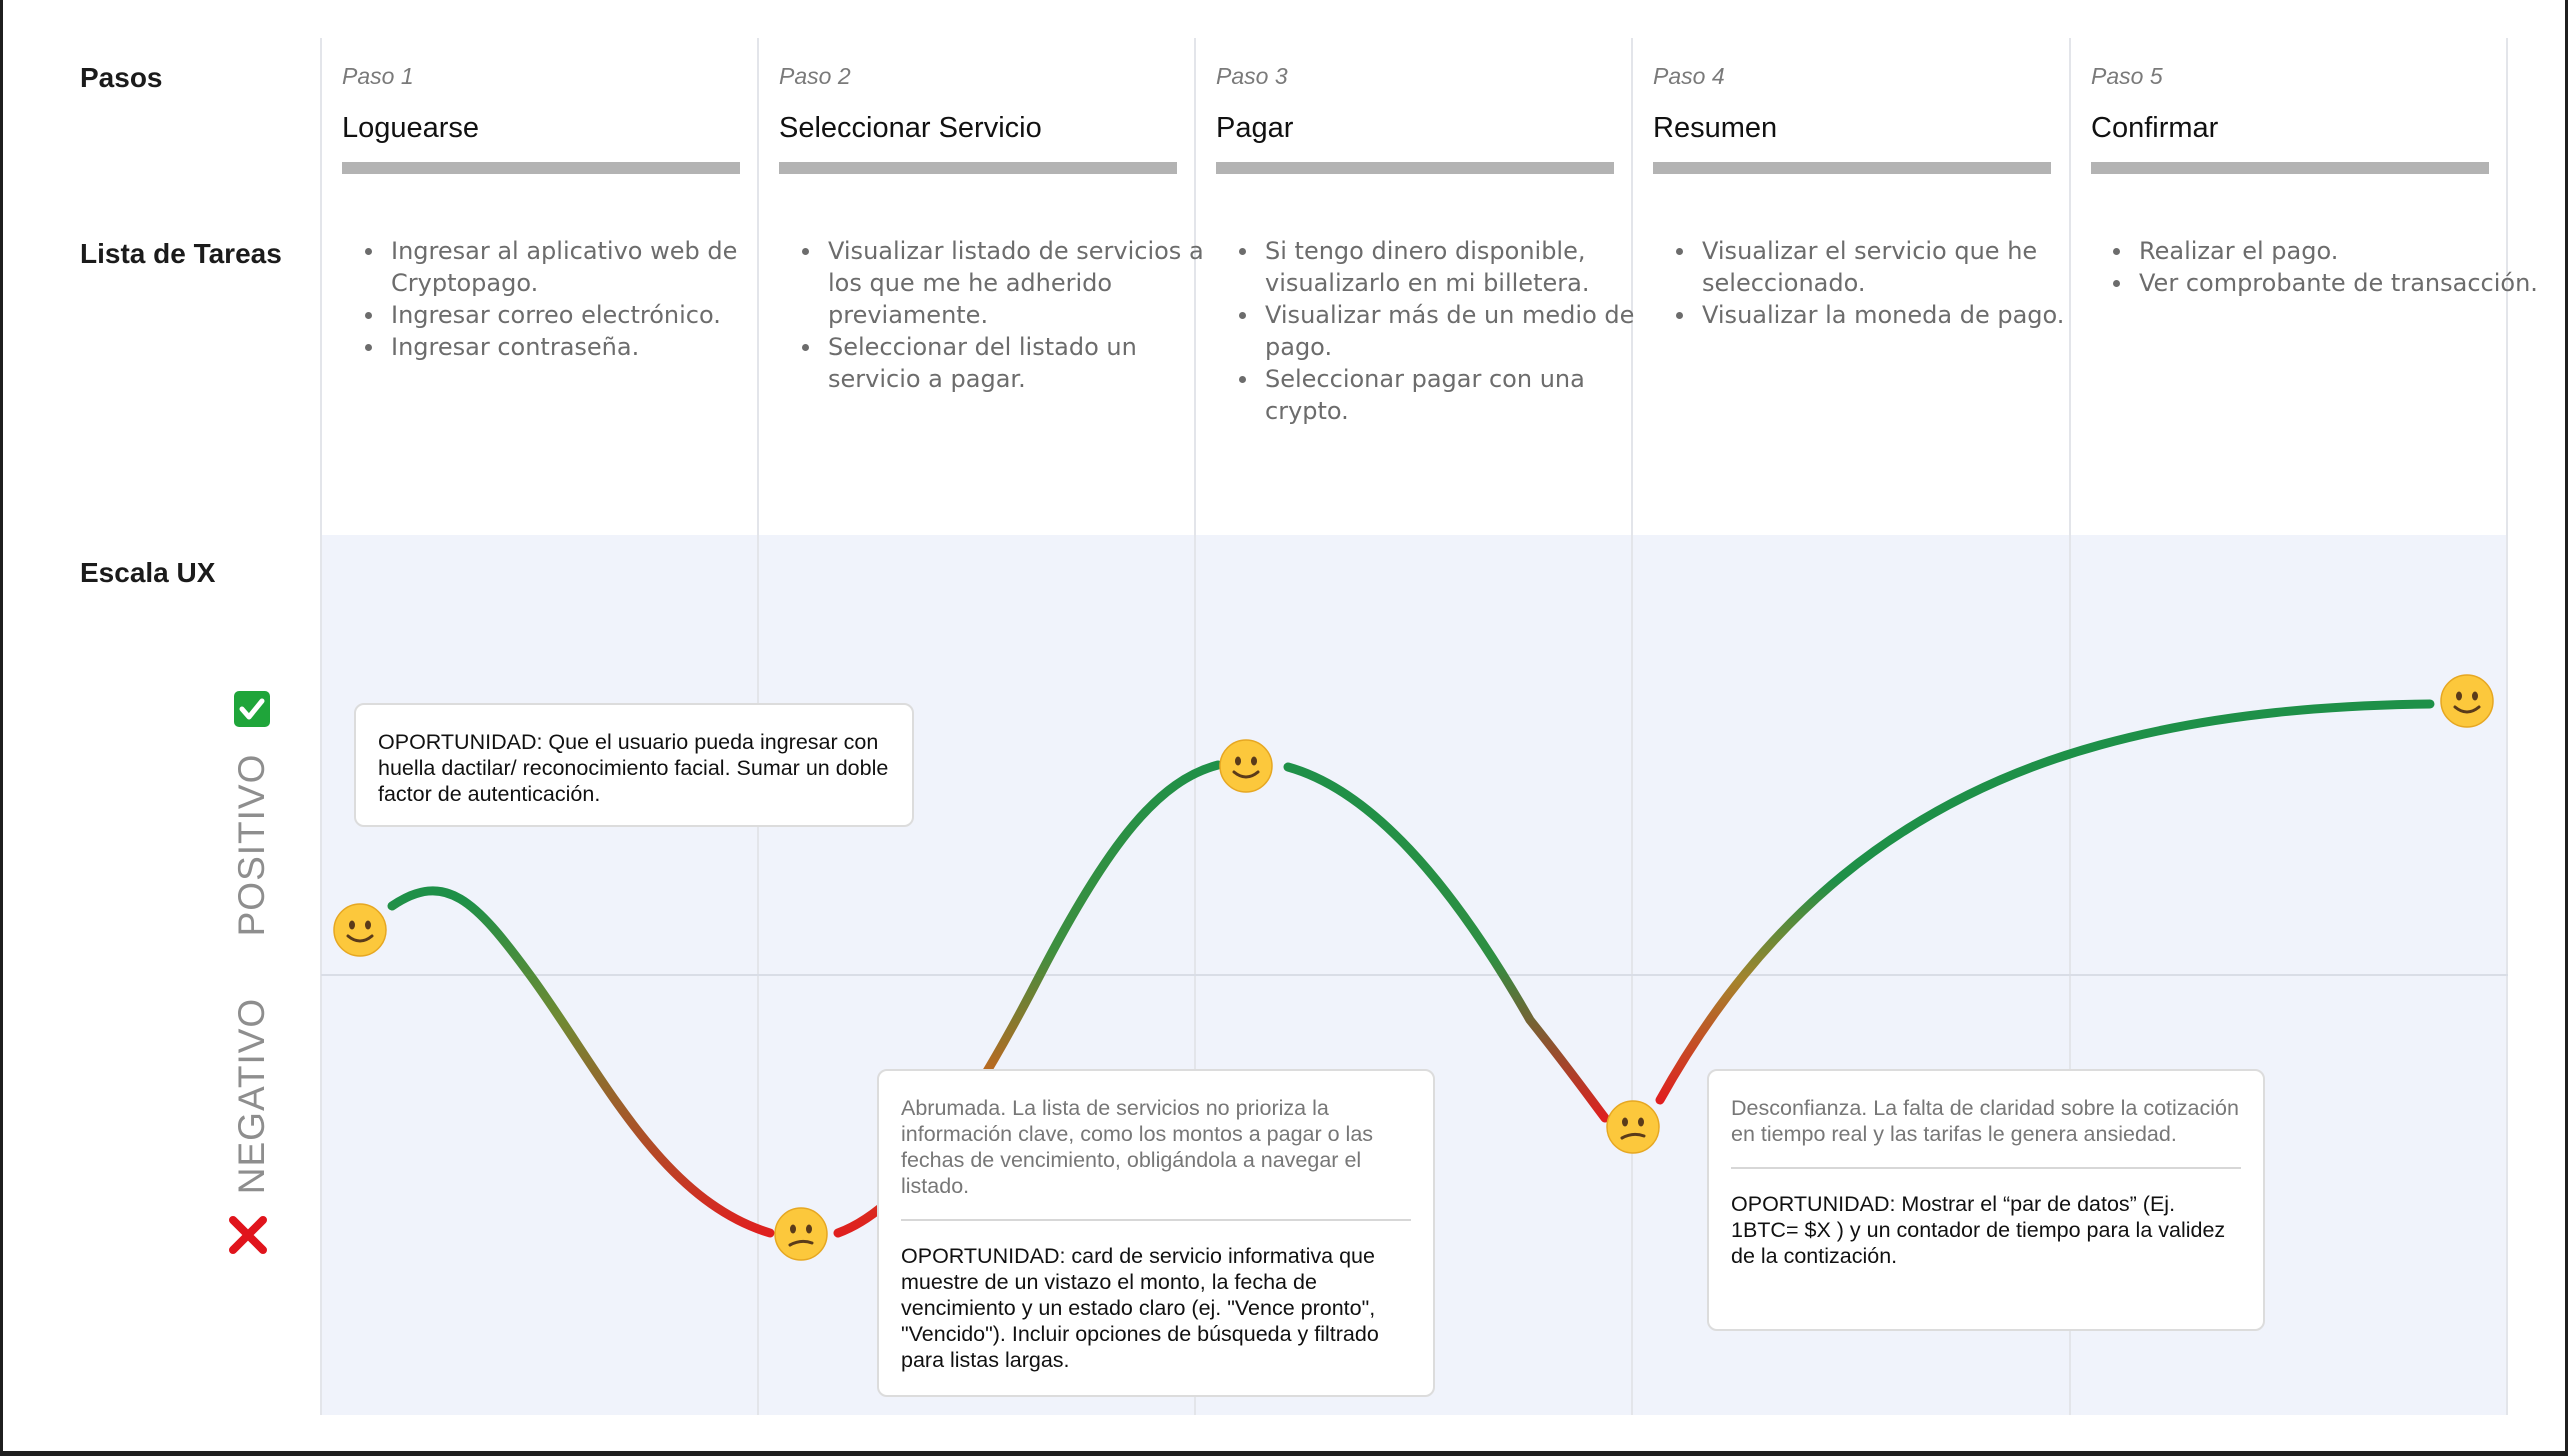 This screenshot has width=2568, height=1456. What do you see at coordinates (1852, 116) in the screenshot?
I see `step-4: Paso 4 Resumen` at bounding box center [1852, 116].